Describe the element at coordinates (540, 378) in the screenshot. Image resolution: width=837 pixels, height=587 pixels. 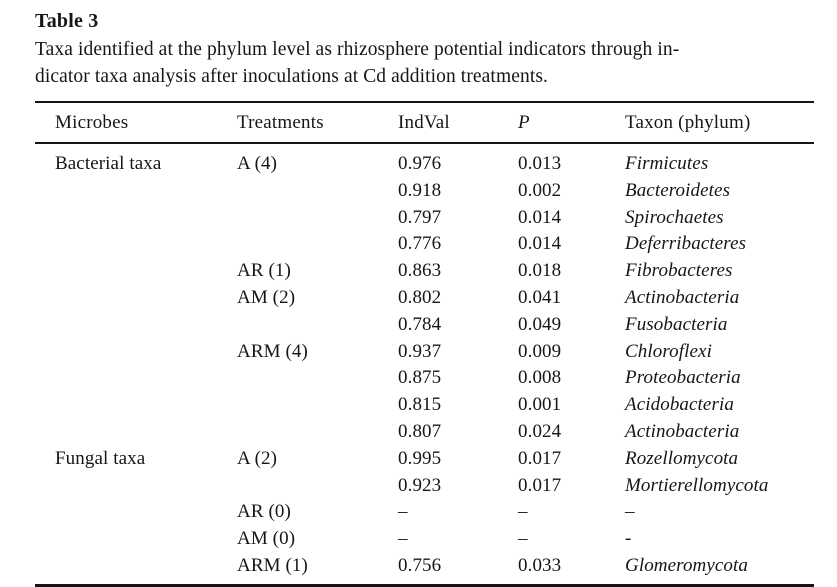
I see `cell-p-value: 0.008` at that location.